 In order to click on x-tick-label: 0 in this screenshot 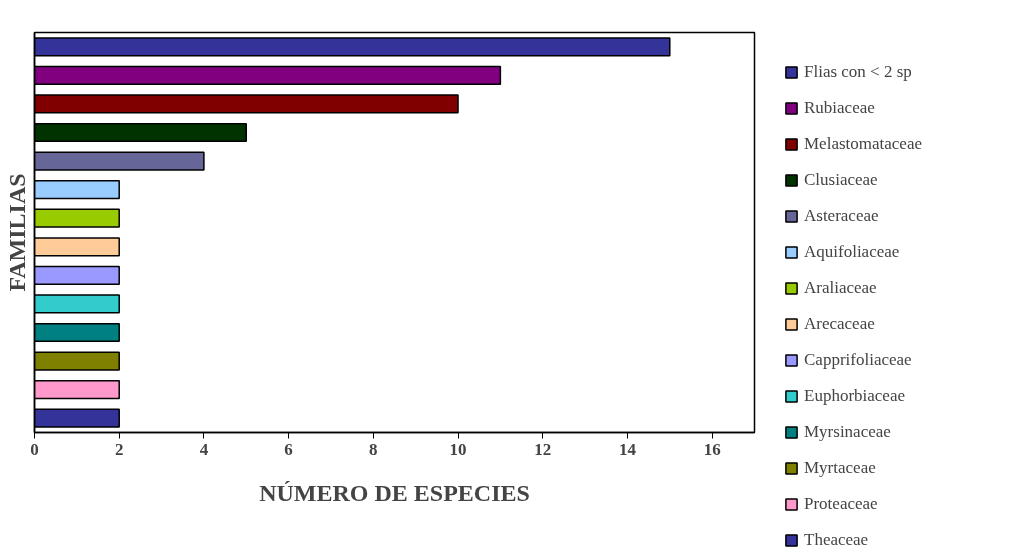, I will do `click(34, 449)`.